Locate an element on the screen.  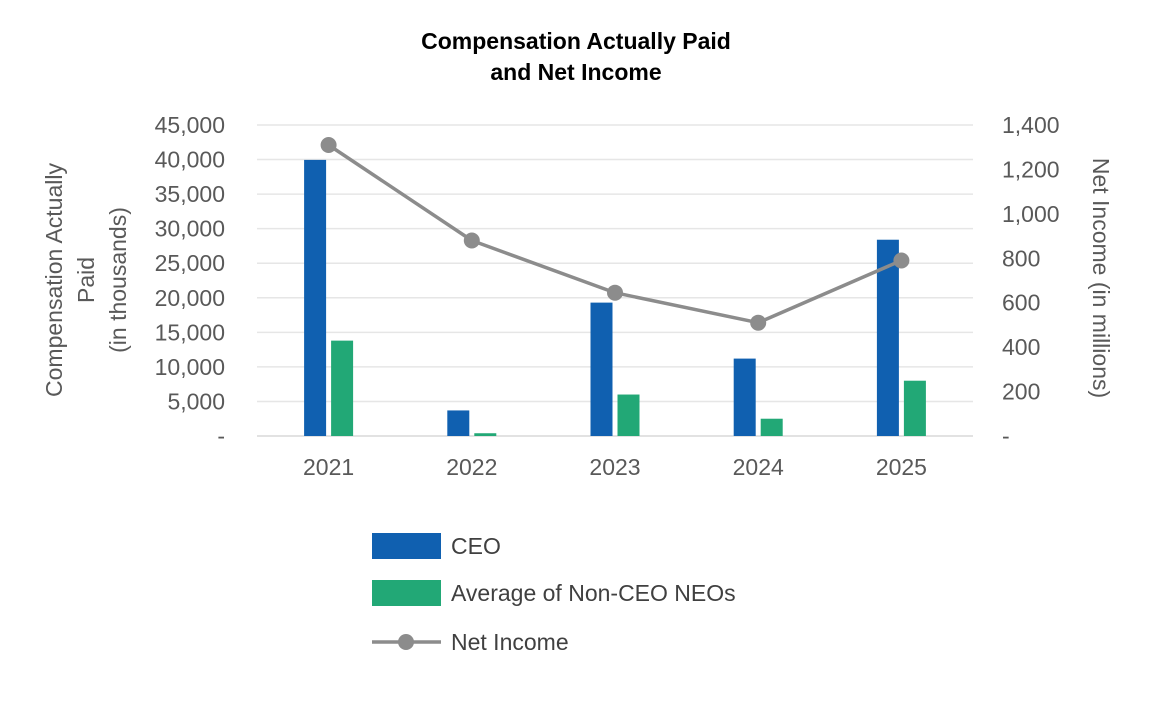
legend-label: Average of Non-CEO NEOs is located at coordinates (593, 593).